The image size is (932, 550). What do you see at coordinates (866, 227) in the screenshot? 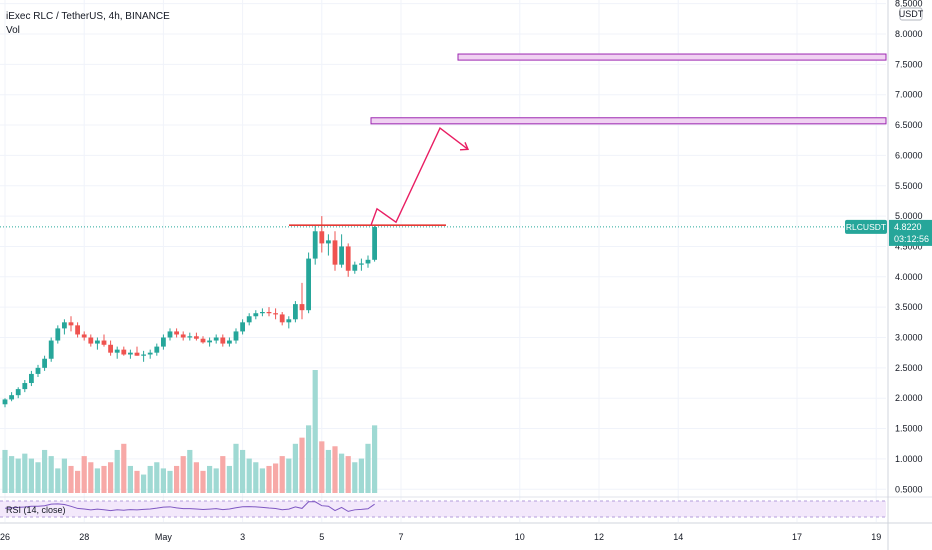
I see `symbol-label: RLCUSDT` at bounding box center [866, 227].